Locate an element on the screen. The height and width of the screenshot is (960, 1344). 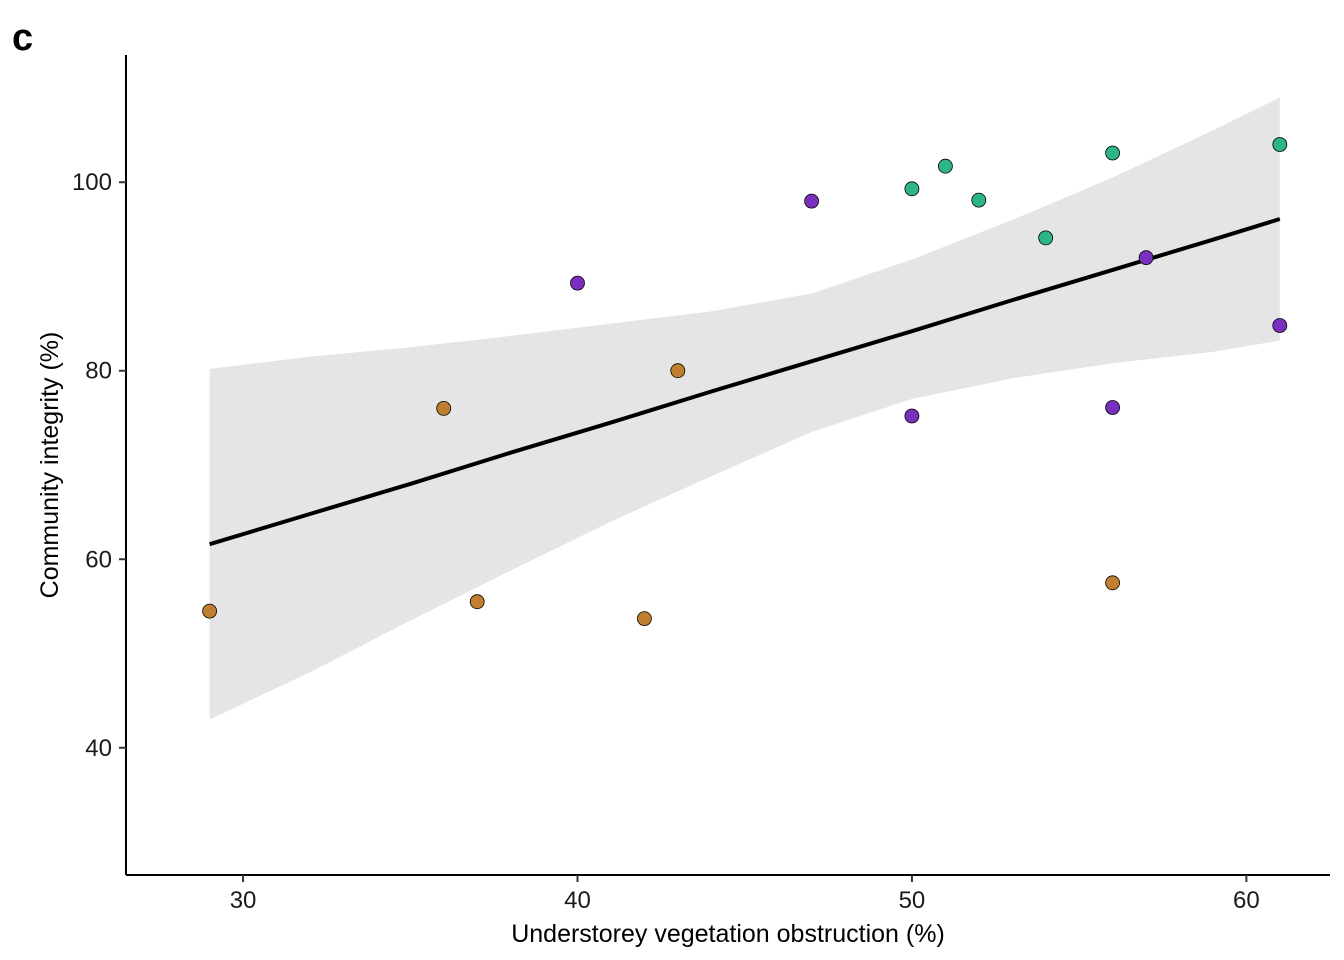
y-axis-title: Community integrity (%) is located at coordinates (50, 465).